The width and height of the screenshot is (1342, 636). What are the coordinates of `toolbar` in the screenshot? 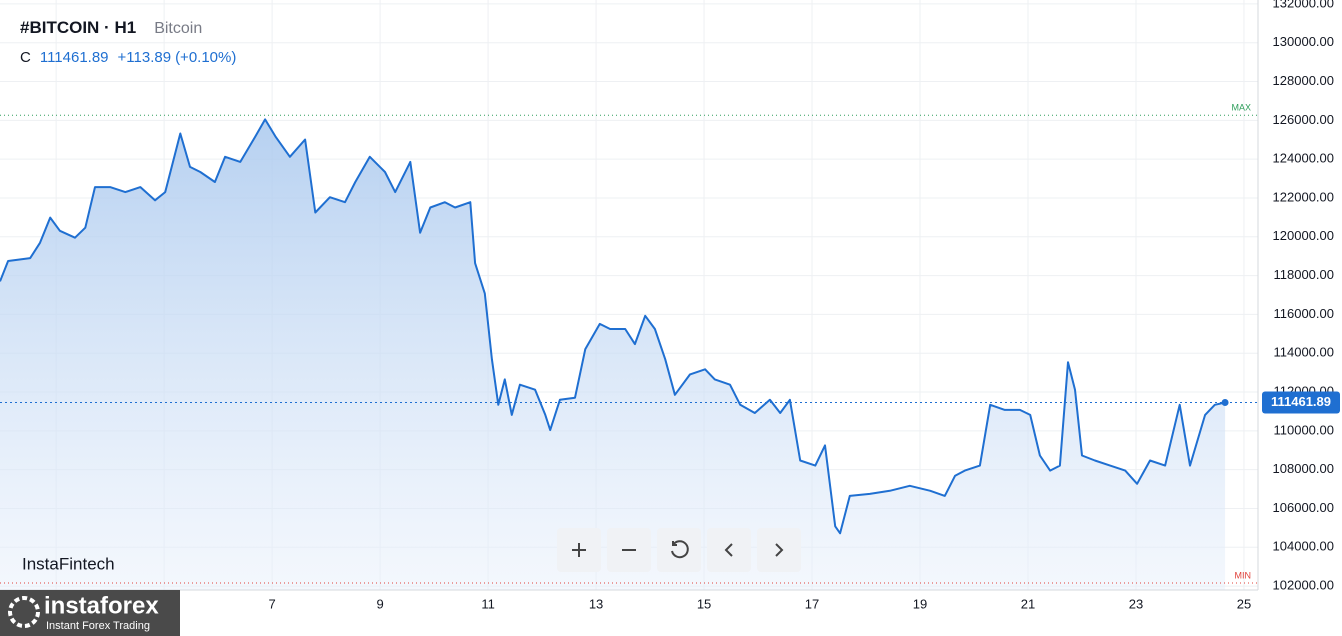 It's located at (679, 550).